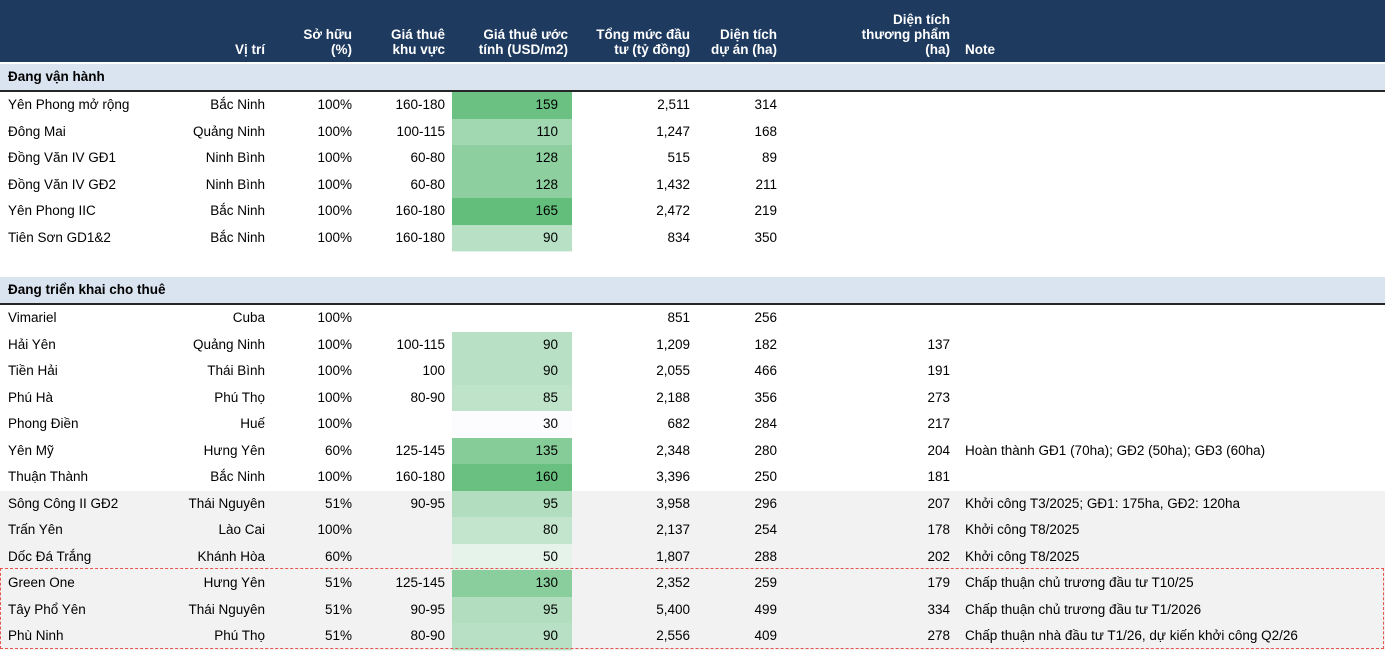 The width and height of the screenshot is (1385, 651). Describe the element at coordinates (420, 131) in the screenshot. I see `cell-area-rent: 100-115` at that location.